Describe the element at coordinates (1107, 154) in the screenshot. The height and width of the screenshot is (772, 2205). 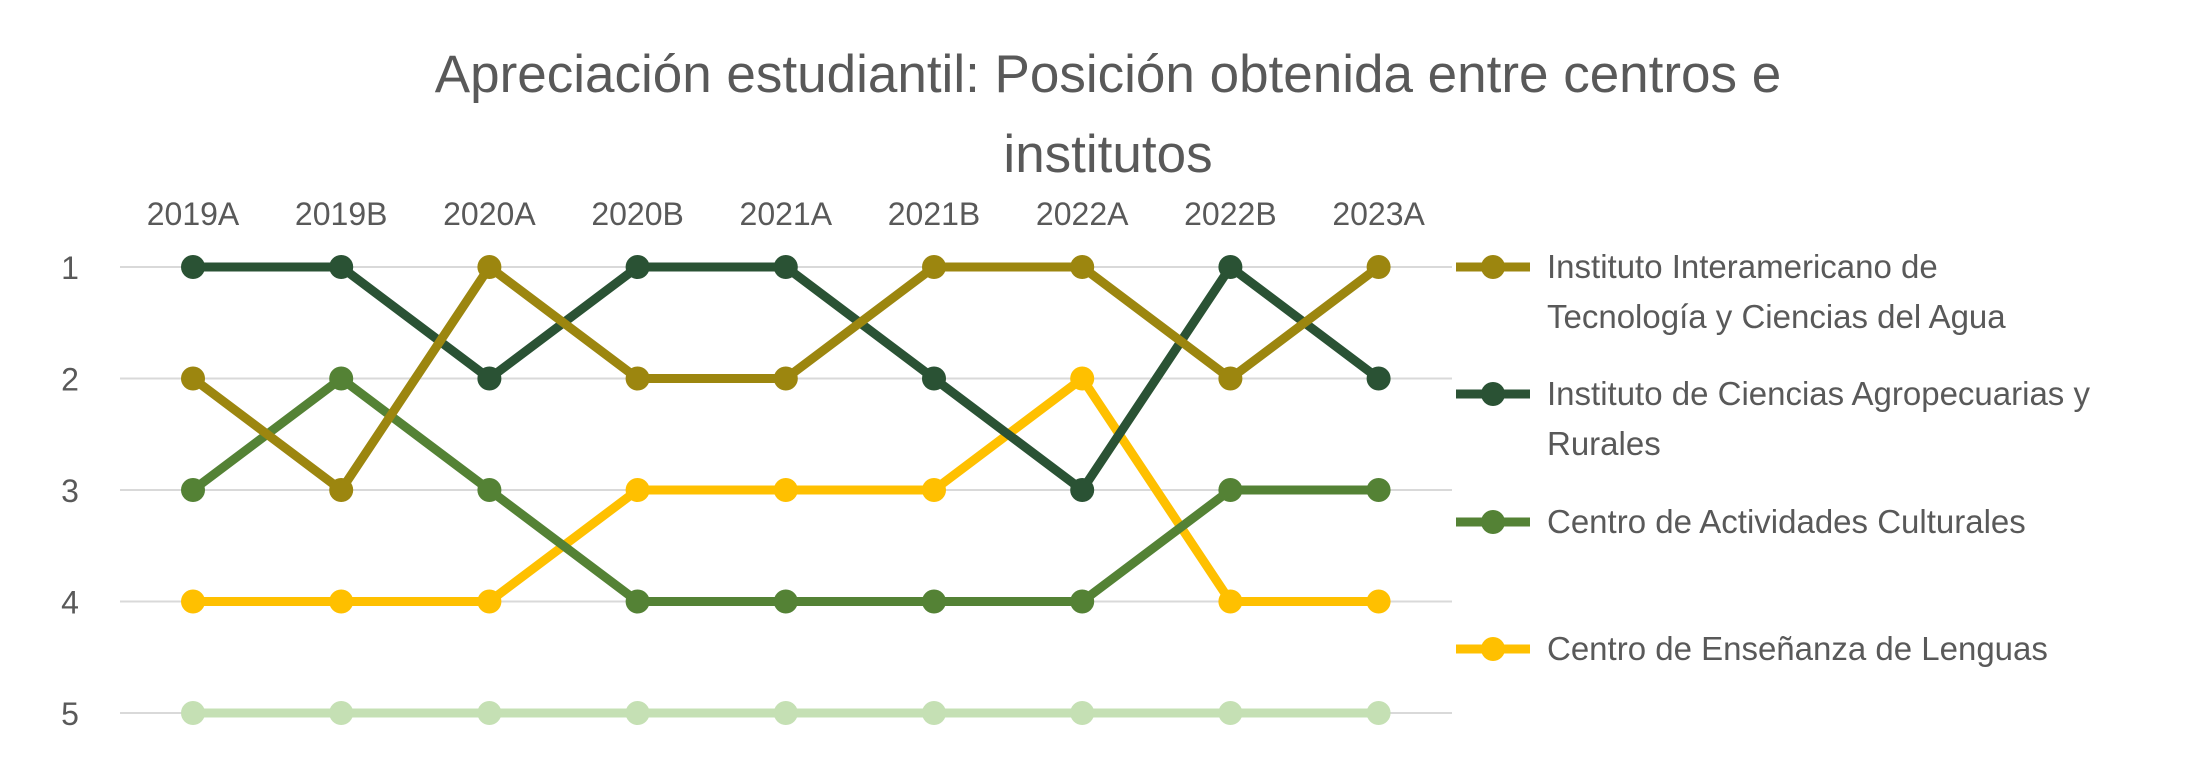
I see `chart-title-line-2: institutos` at that location.